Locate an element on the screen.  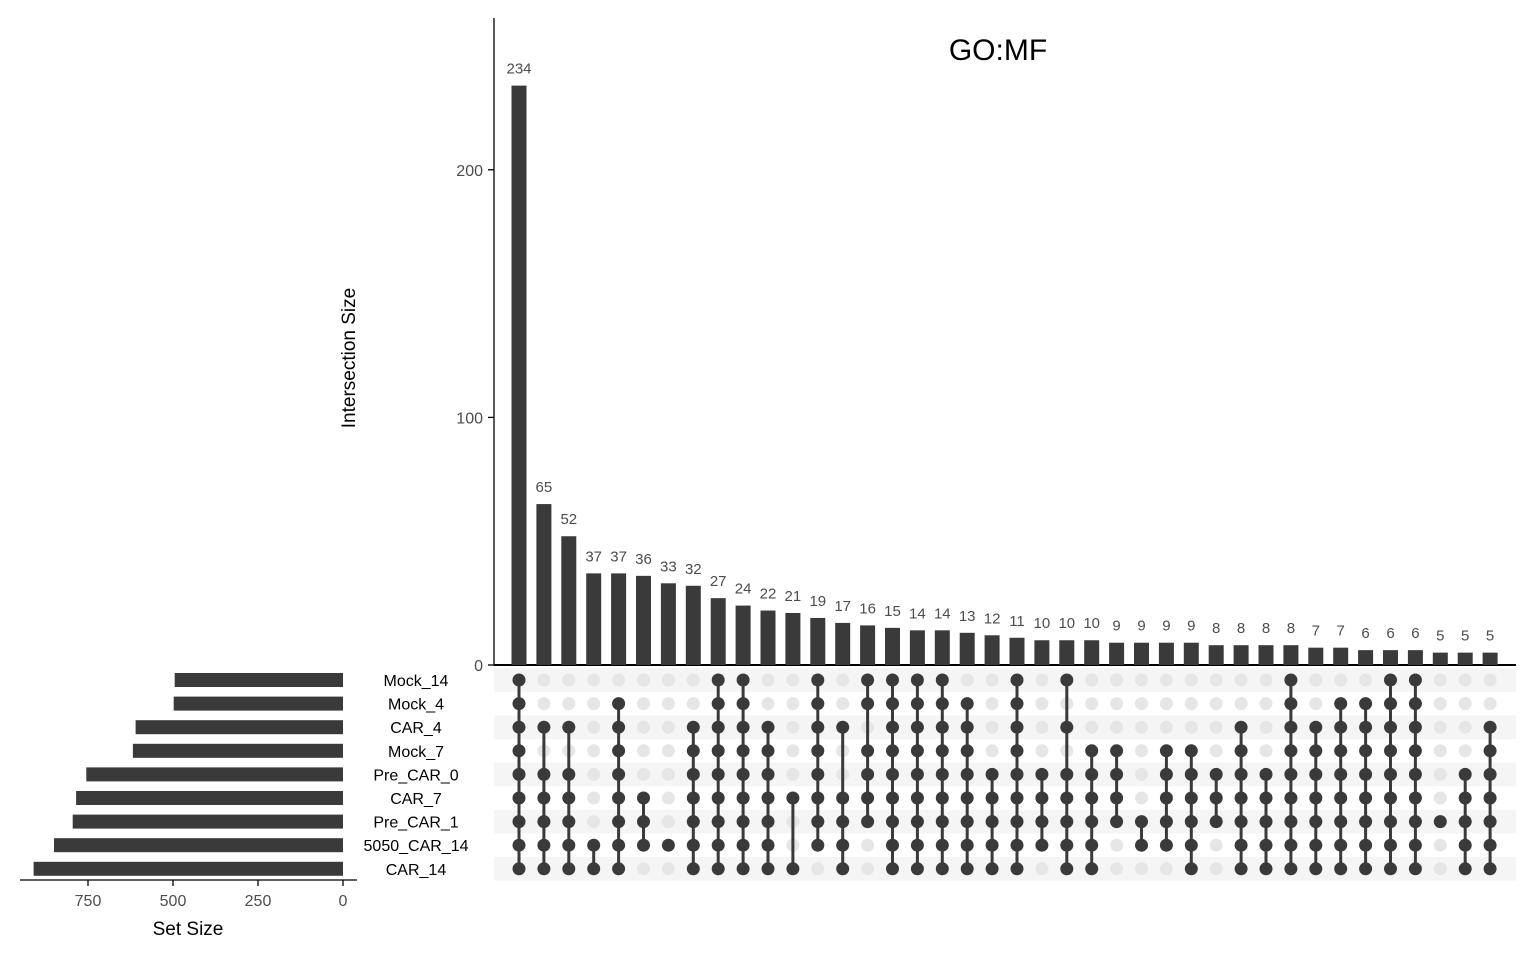
intersection-bar-label: 13 is located at coordinates (967, 616).